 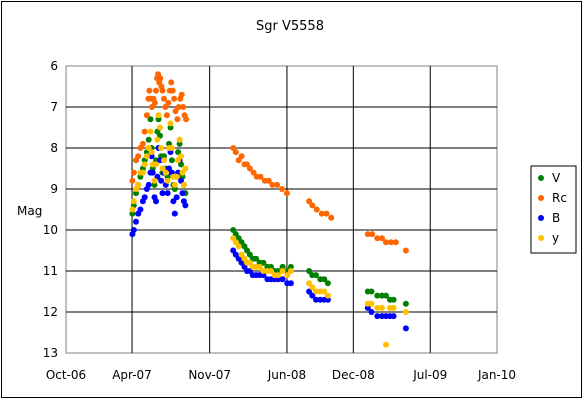 I want to click on x-tick-label: Dec-08, so click(x=353, y=375).